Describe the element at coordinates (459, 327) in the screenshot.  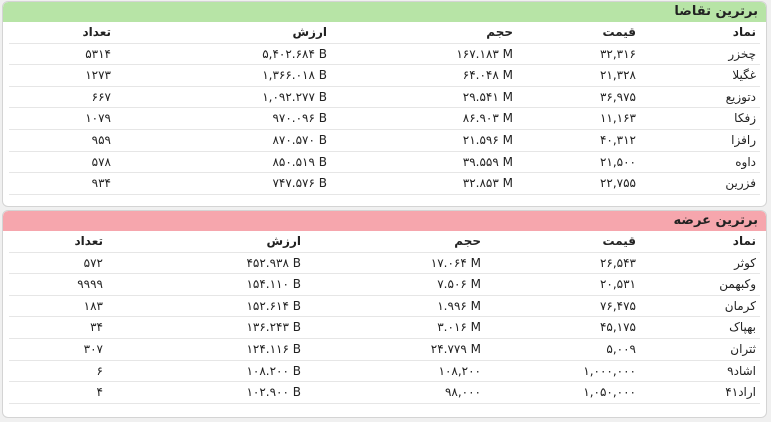
I see `cell-volume: ۳.۰۱۶ M` at that location.